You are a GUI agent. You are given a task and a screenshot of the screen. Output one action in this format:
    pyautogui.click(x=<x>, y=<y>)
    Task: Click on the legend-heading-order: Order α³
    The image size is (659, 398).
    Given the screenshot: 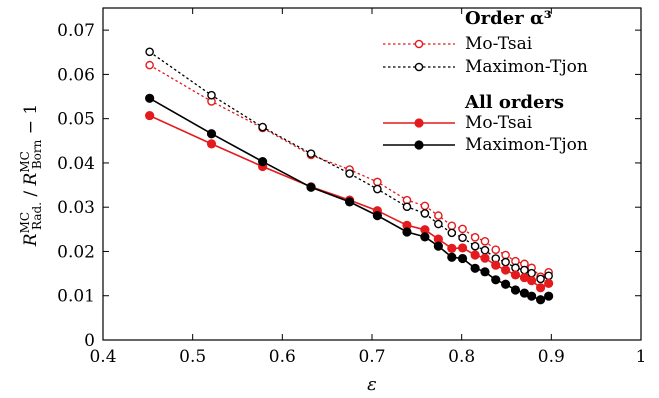 What is the action you would take?
    pyautogui.click(x=508, y=18)
    